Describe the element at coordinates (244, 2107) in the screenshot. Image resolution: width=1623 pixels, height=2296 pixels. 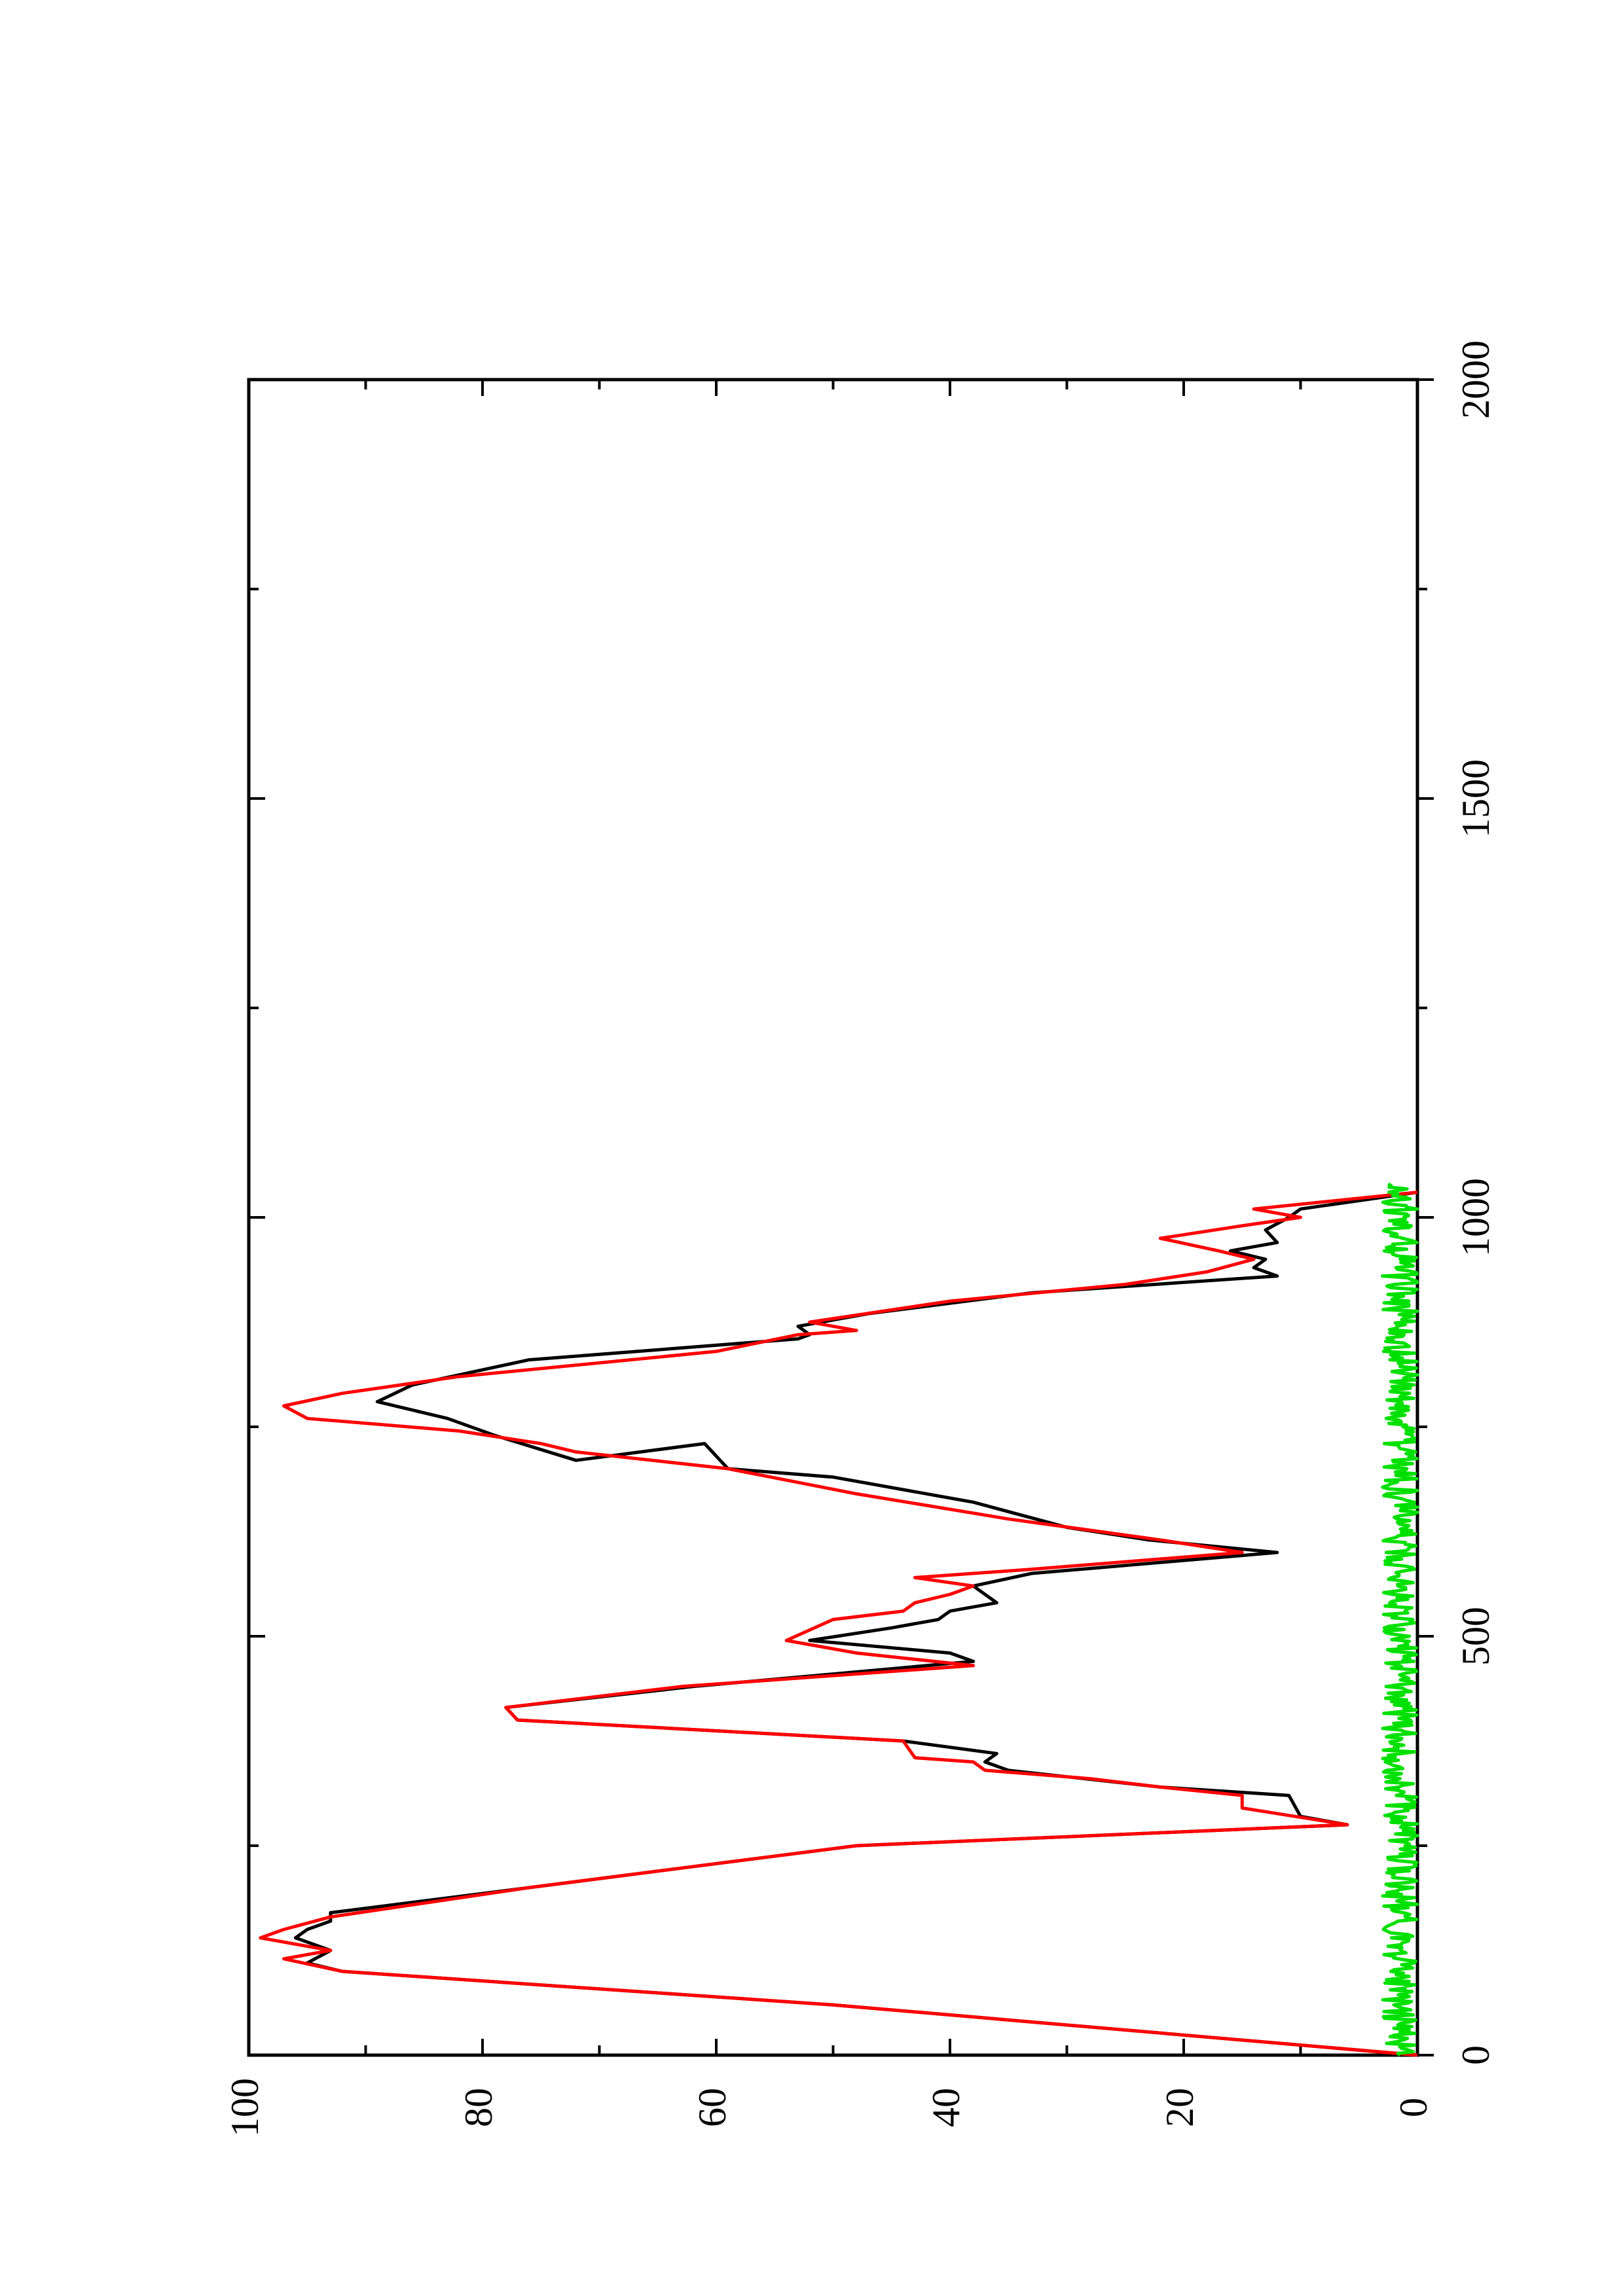
I see `y-tick-label: 100` at that location.